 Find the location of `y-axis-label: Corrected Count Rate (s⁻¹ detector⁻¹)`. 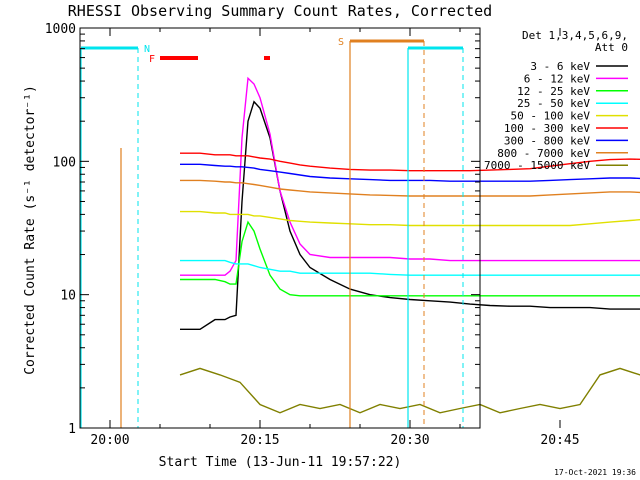

y-axis-label: Corrected Count Rate (s⁻¹ detector⁻¹) is located at coordinates (30, 230).